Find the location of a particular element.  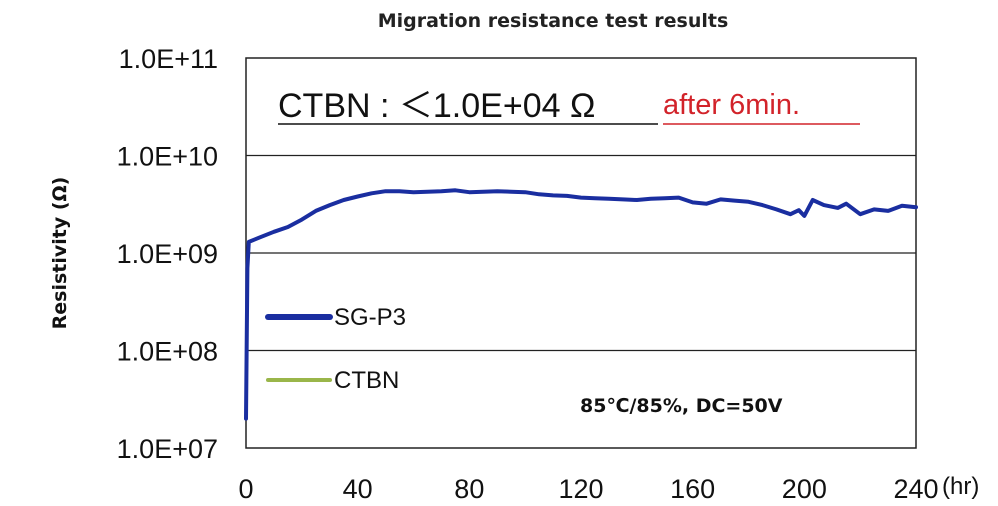

y-tick-label: 1.0E+11 is located at coordinates (168, 59).